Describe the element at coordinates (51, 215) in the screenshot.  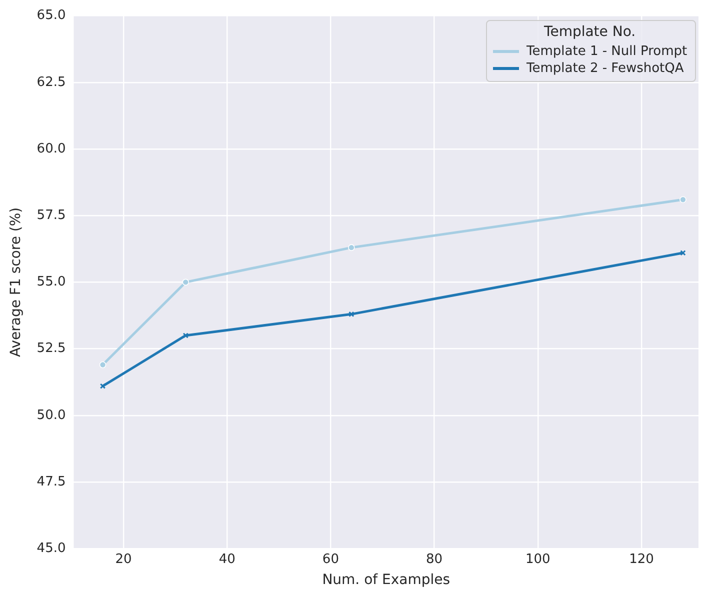
I see `y-tick-label: 57.5` at that location.